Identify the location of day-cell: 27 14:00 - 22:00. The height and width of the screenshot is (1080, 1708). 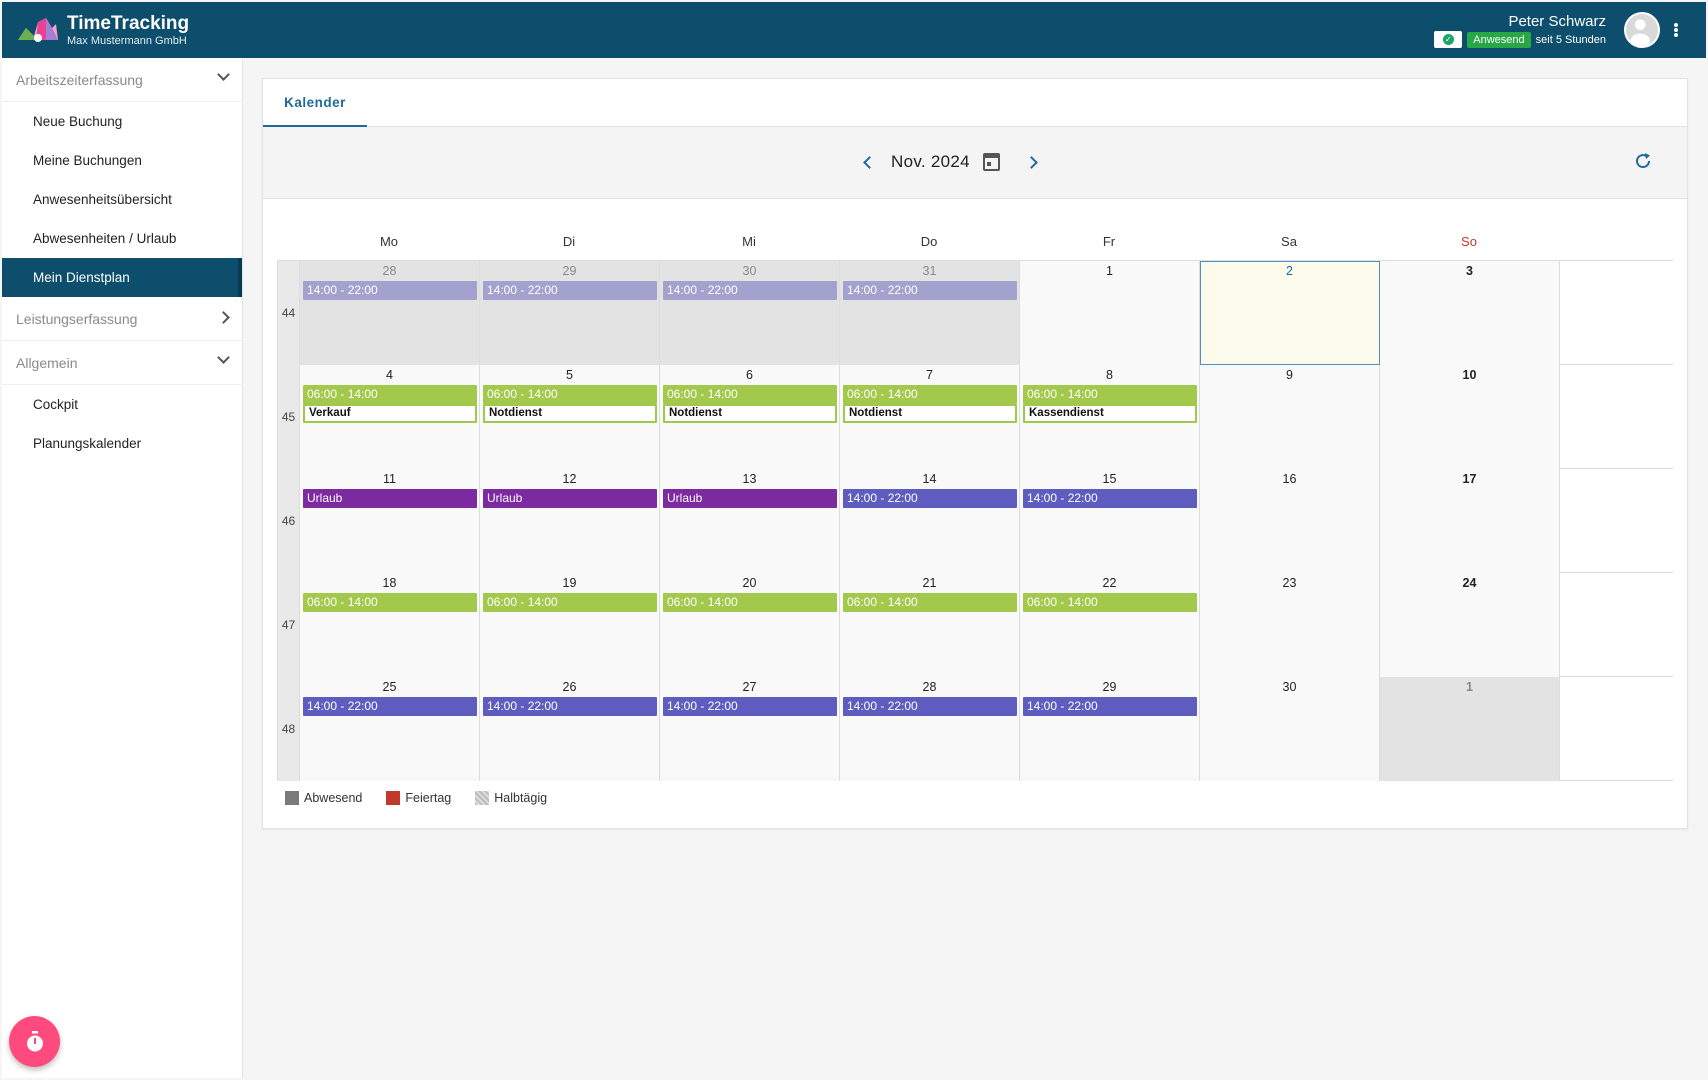
(750, 729).